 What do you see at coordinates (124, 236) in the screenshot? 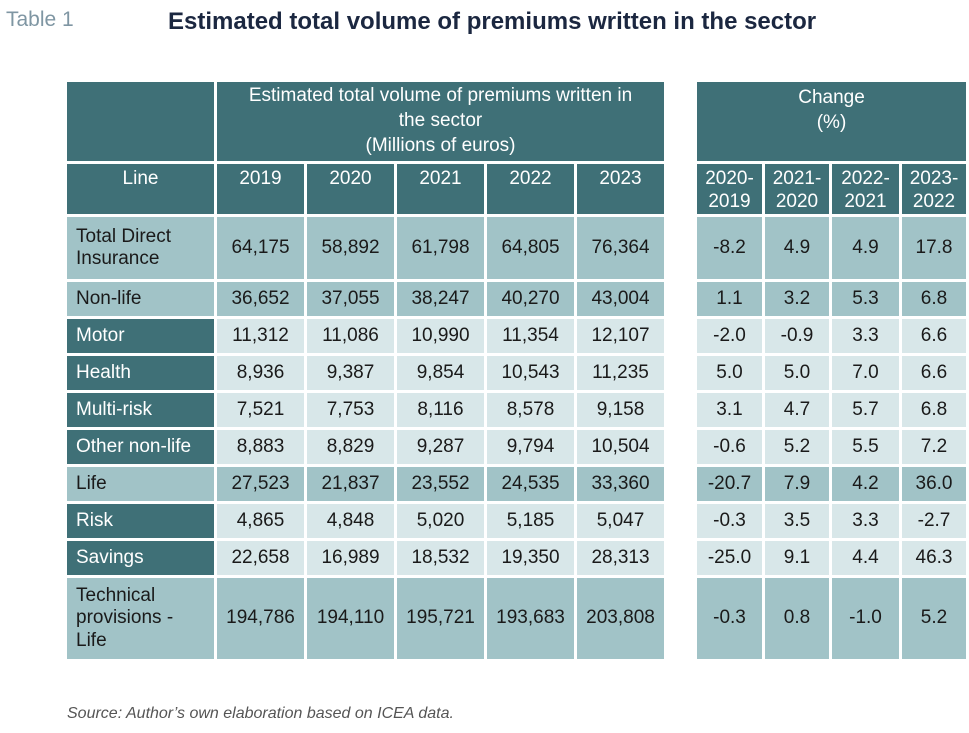
I see `row-label-line: Total Direct` at bounding box center [124, 236].